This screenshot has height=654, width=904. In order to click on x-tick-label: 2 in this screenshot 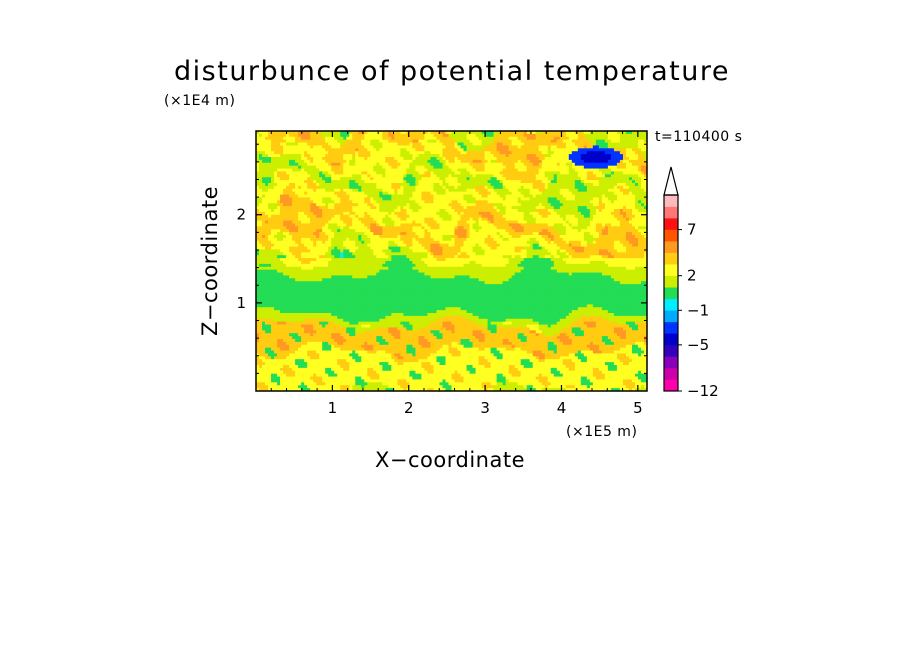, I will do `click(409, 408)`.